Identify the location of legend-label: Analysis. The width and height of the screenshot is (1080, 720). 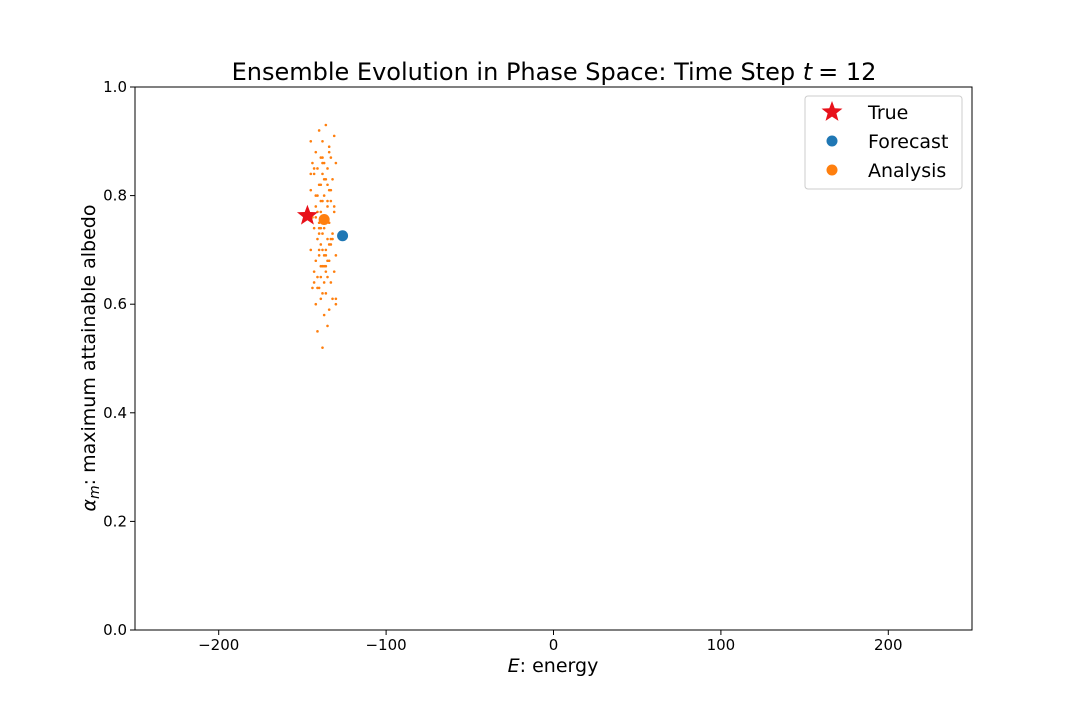
(907, 171).